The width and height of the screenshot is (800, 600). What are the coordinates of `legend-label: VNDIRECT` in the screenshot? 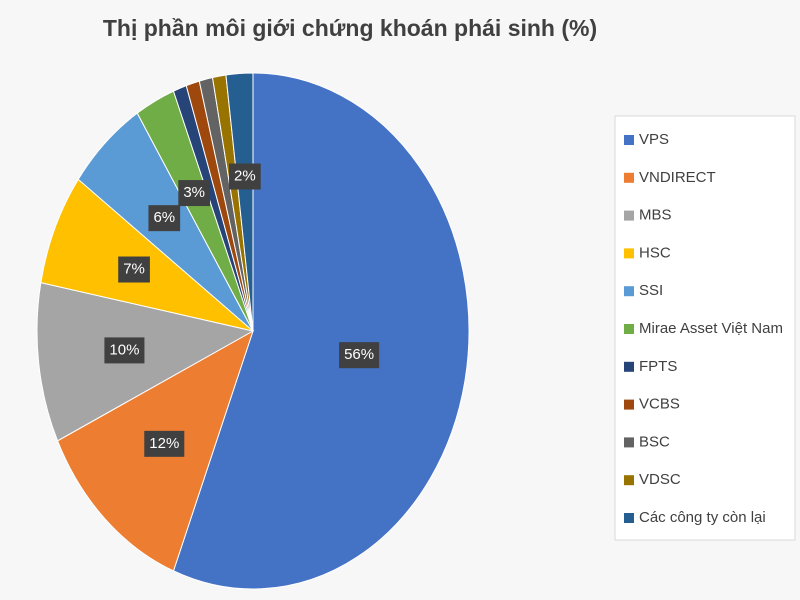 It's located at (677, 177).